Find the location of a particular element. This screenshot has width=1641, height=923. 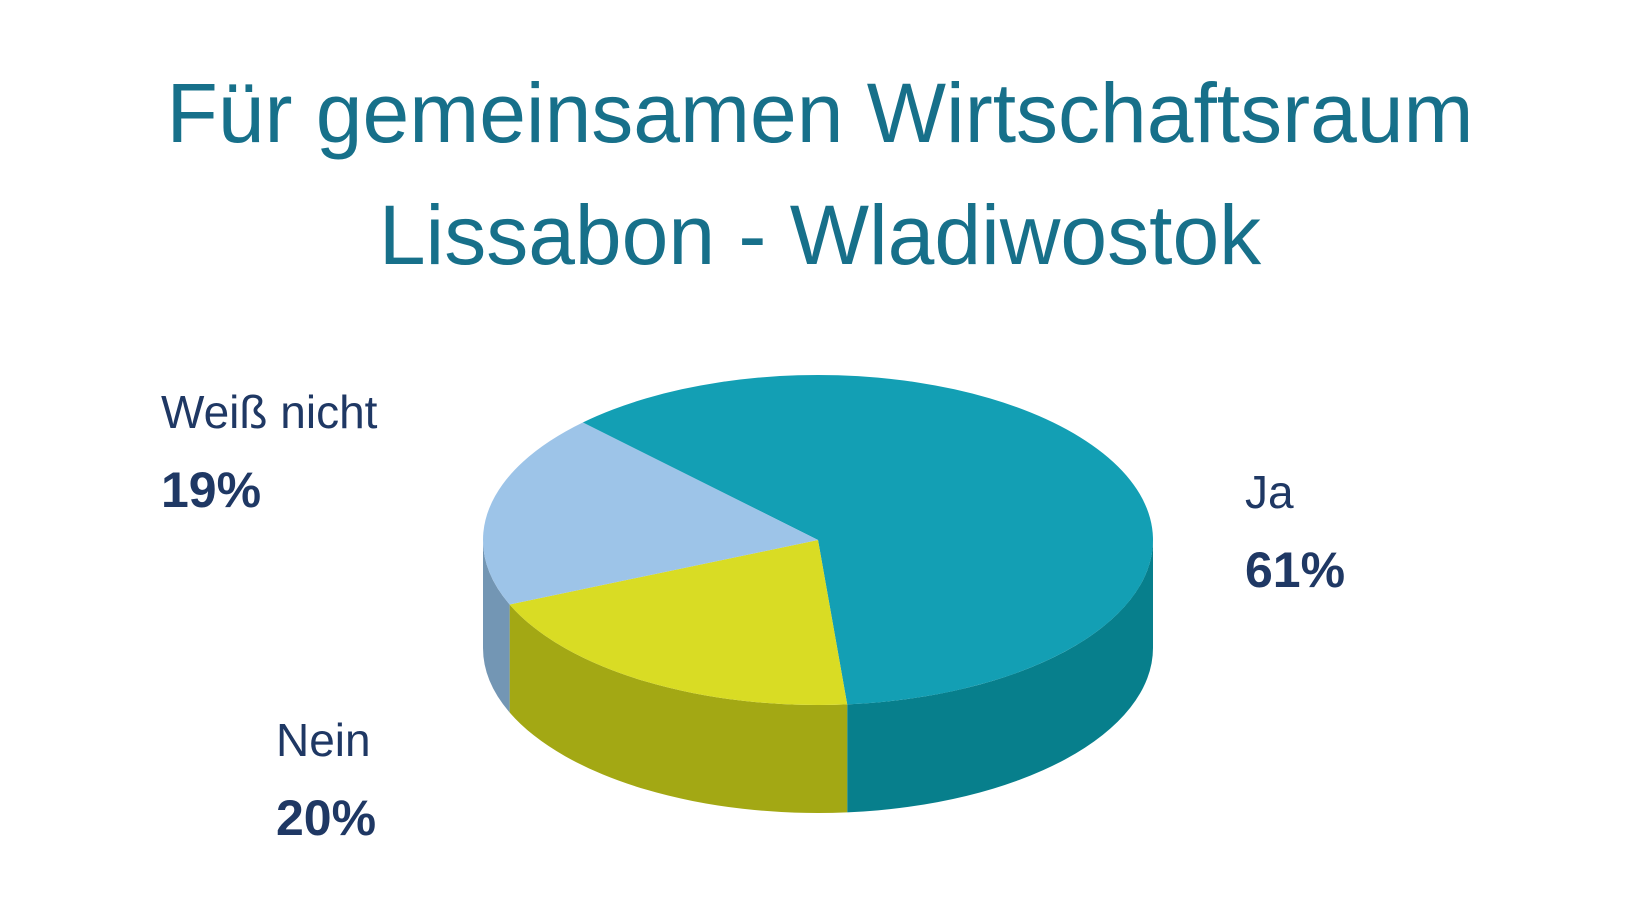

value-label: 19% is located at coordinates (211, 490).